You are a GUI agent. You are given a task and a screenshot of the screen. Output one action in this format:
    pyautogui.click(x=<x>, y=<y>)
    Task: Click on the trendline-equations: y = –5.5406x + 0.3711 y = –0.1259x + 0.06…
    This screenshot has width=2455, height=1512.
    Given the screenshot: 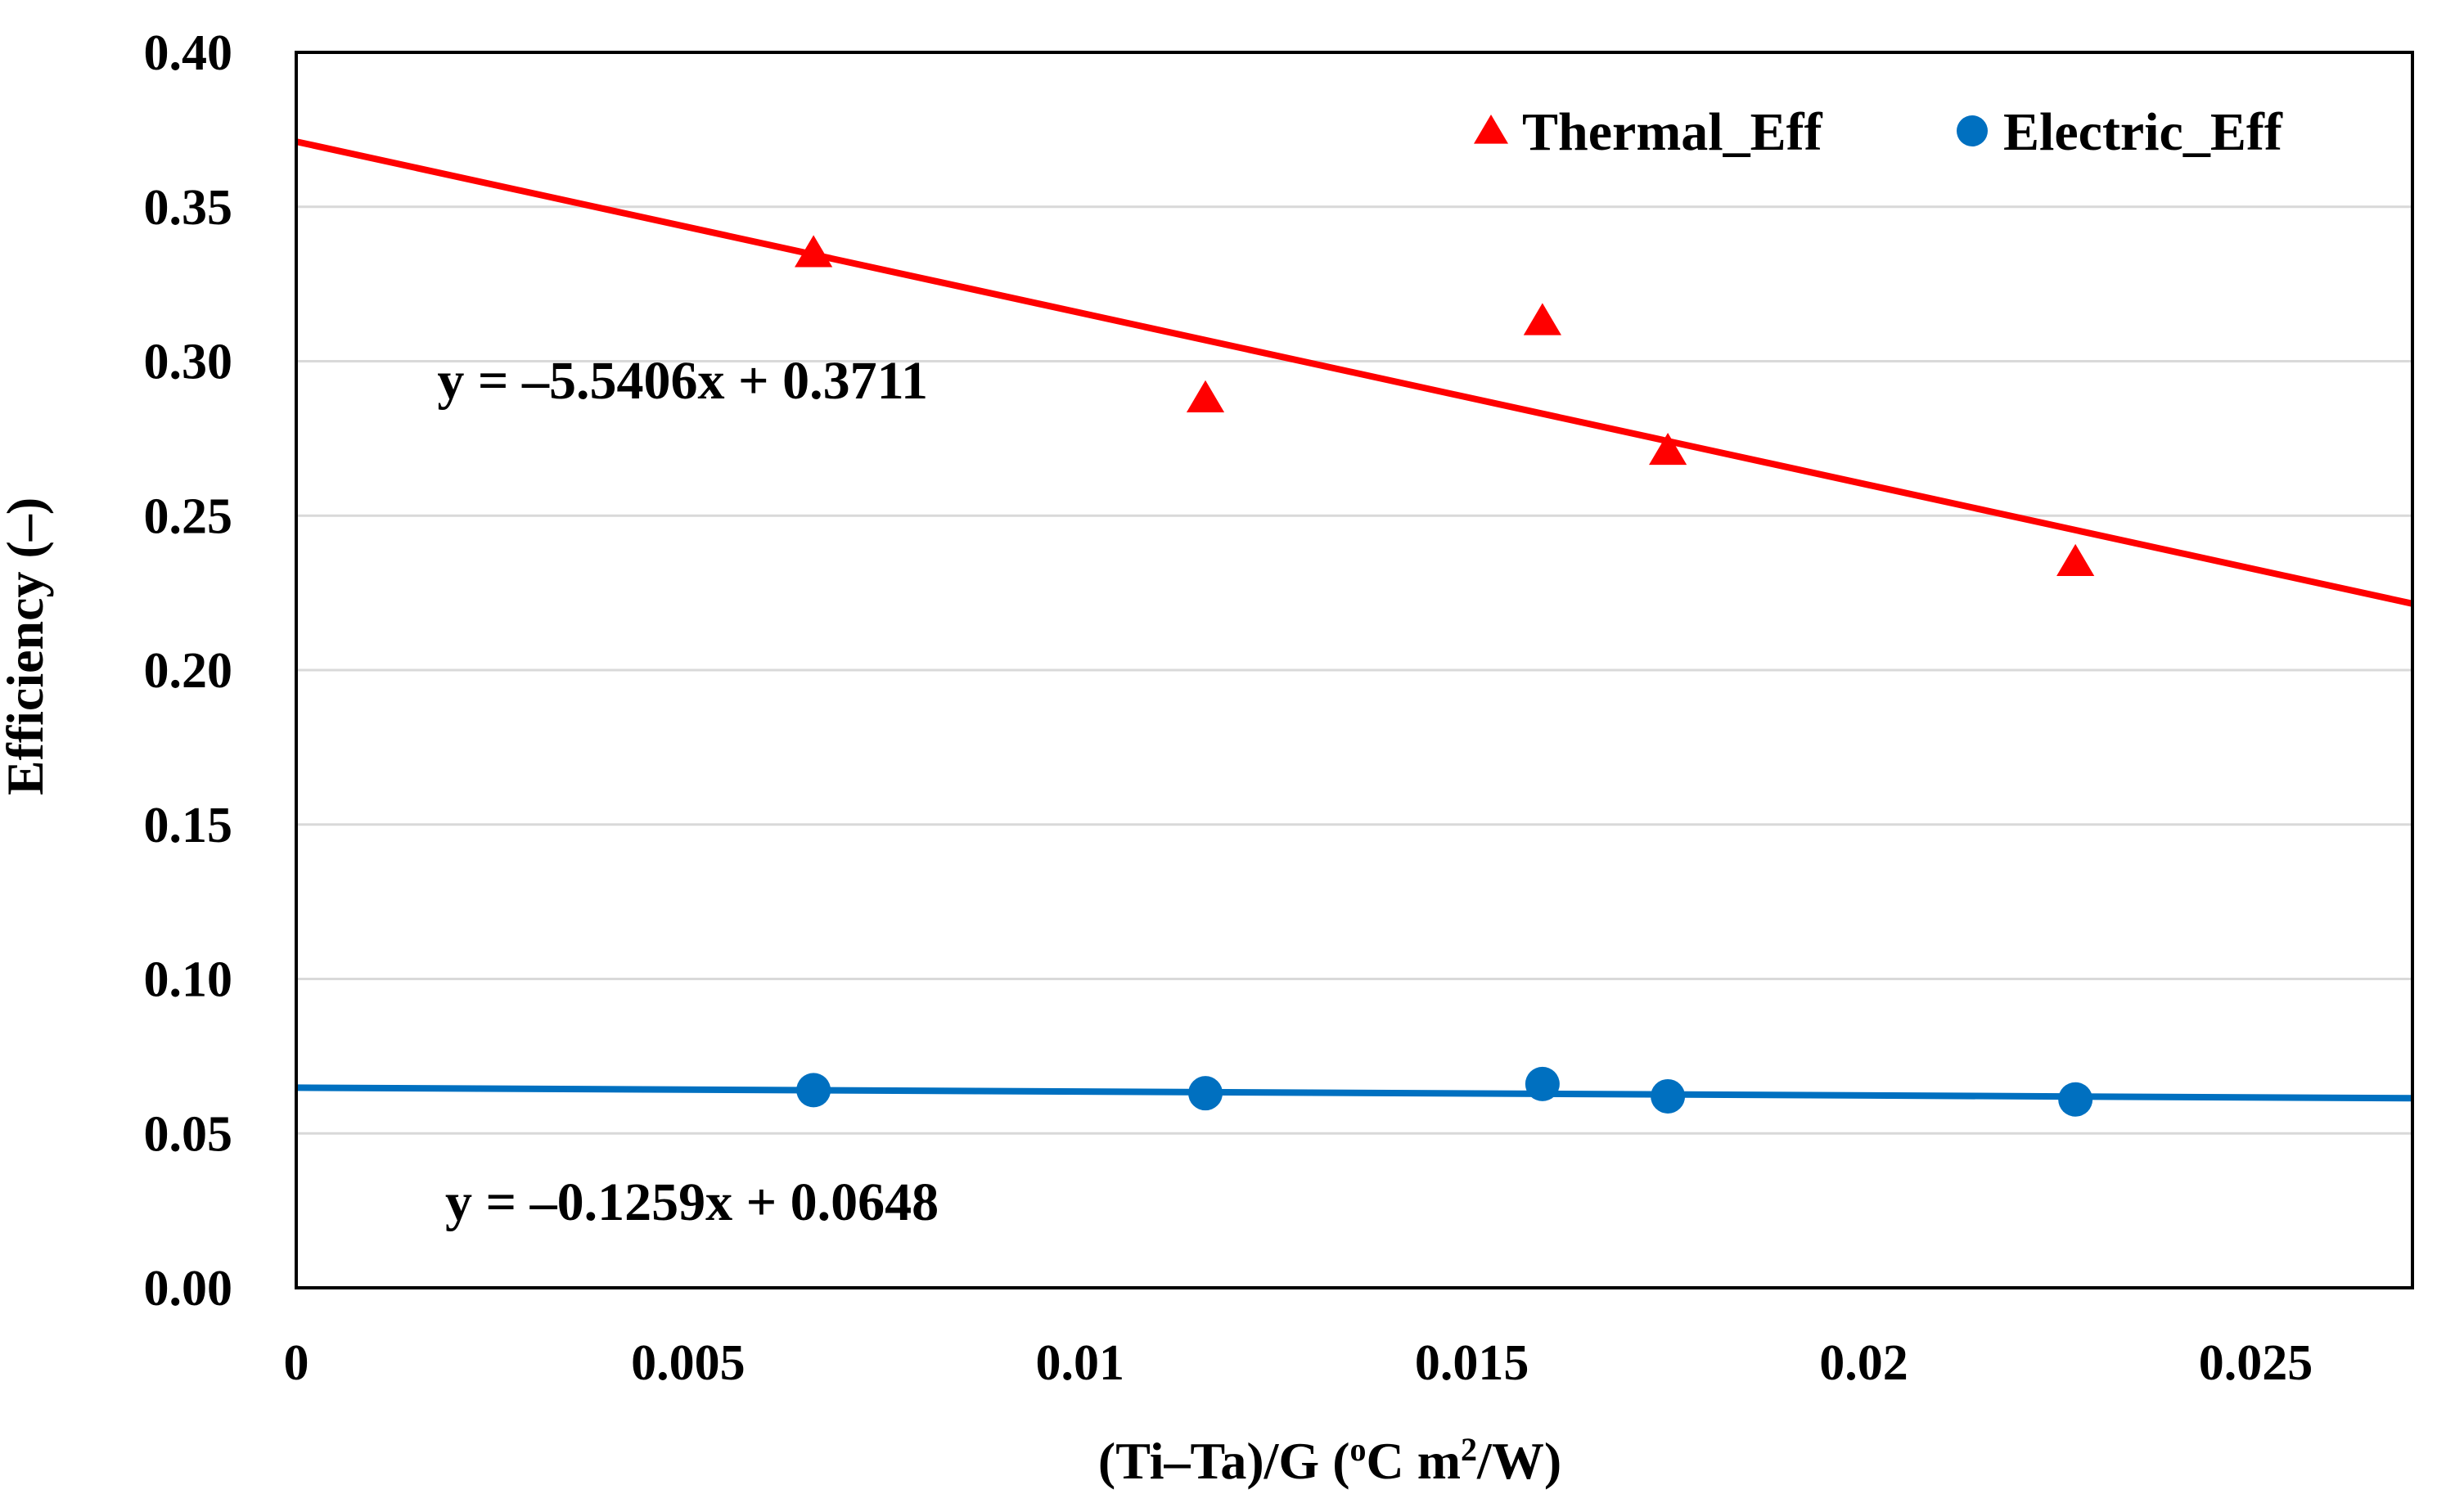 What is the action you would take?
    pyautogui.click(x=688, y=792)
    